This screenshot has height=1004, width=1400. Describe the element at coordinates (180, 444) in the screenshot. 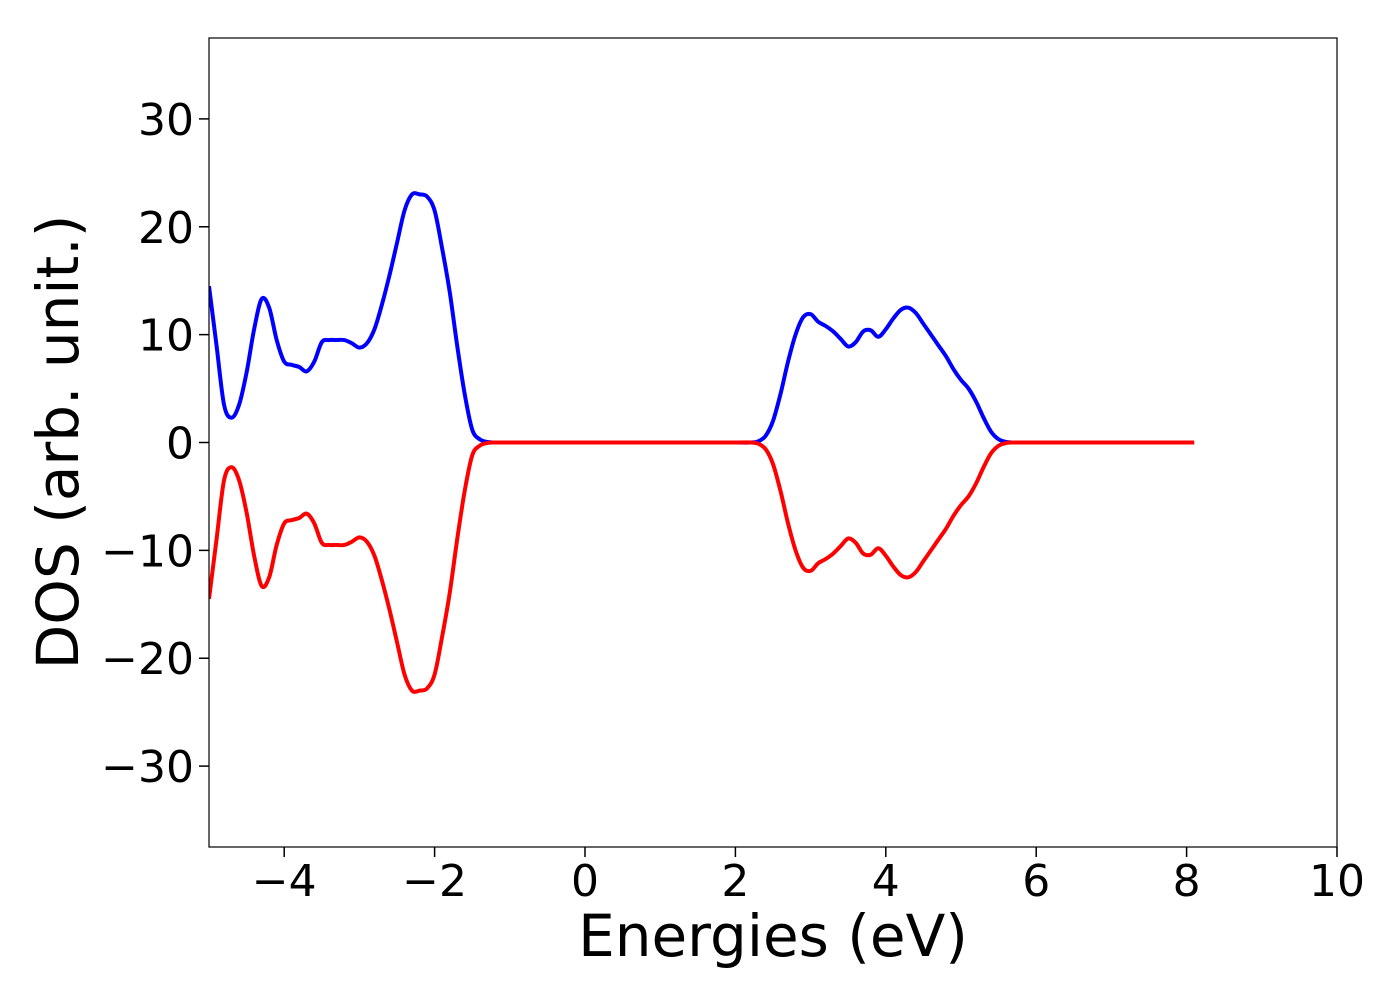

I see `y-tick-label: 0` at that location.